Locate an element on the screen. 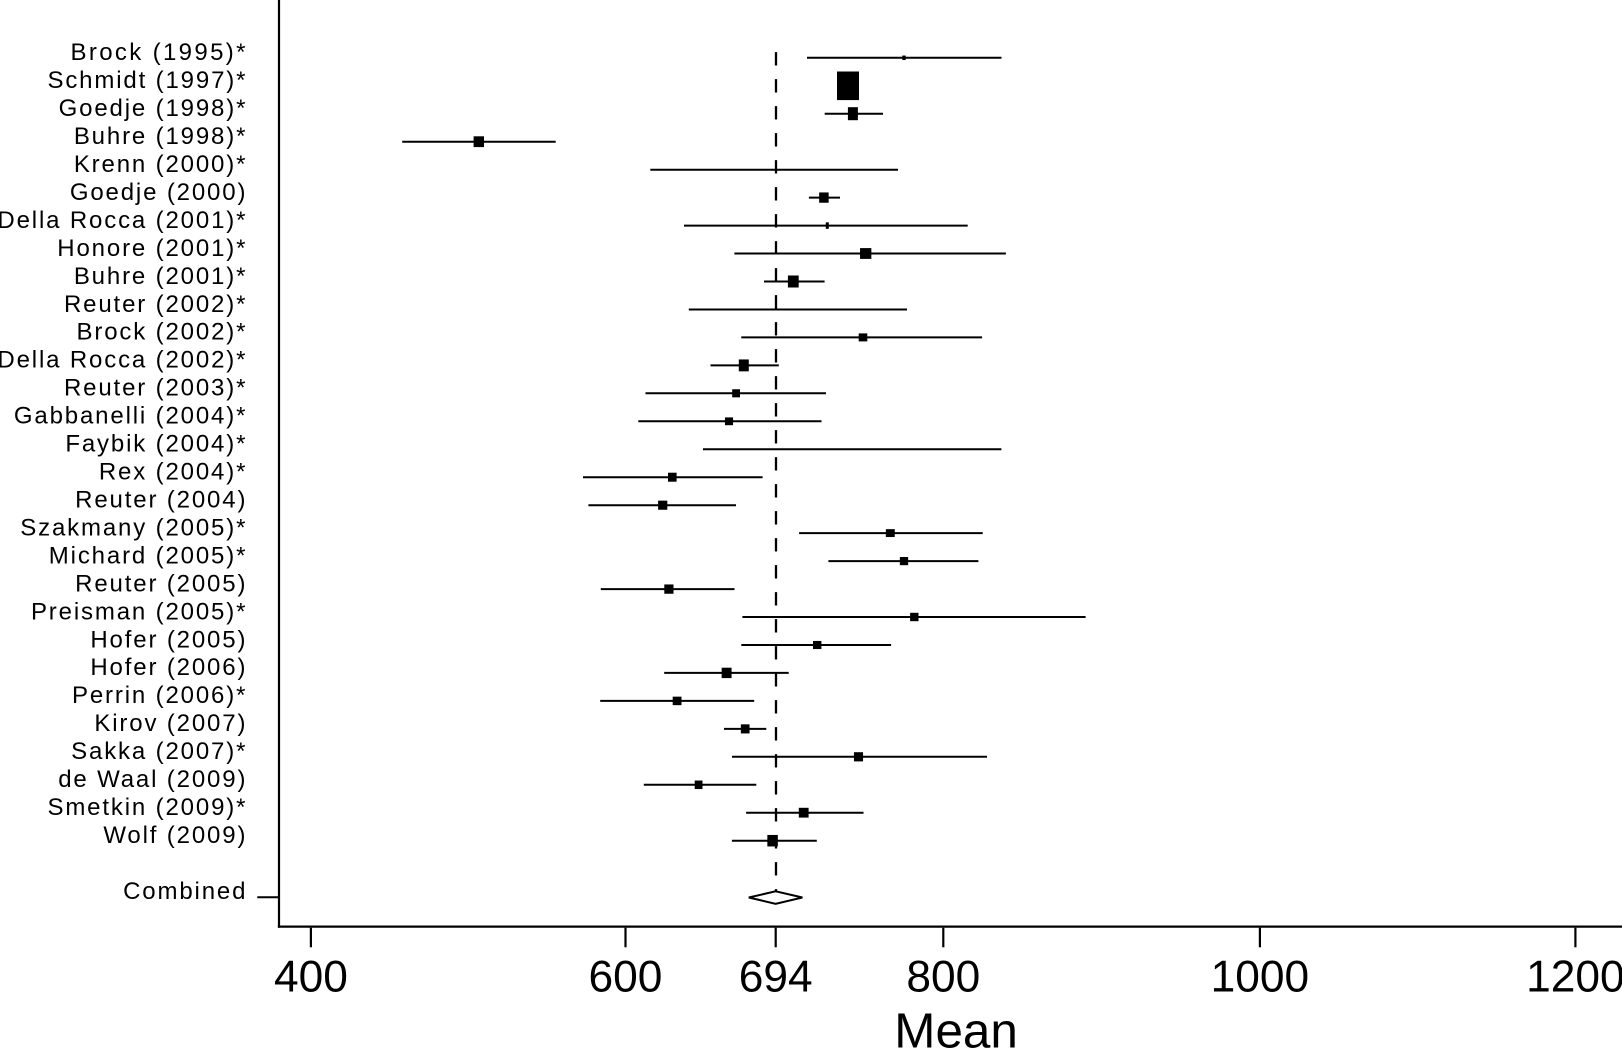 Image resolution: width=1622 pixels, height=1049 pixels. svg-text: 800 is located at coordinates (943, 976).